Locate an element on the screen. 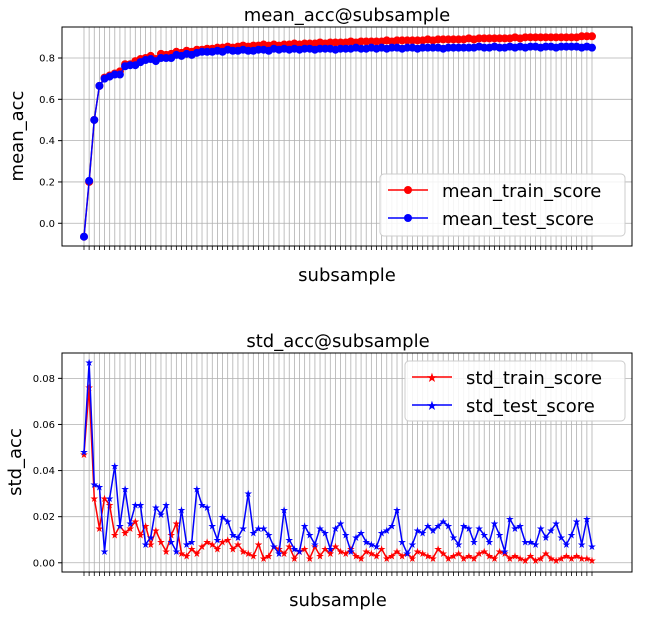  legend: mean_train_score mean_test_score is located at coordinates (502, 205).